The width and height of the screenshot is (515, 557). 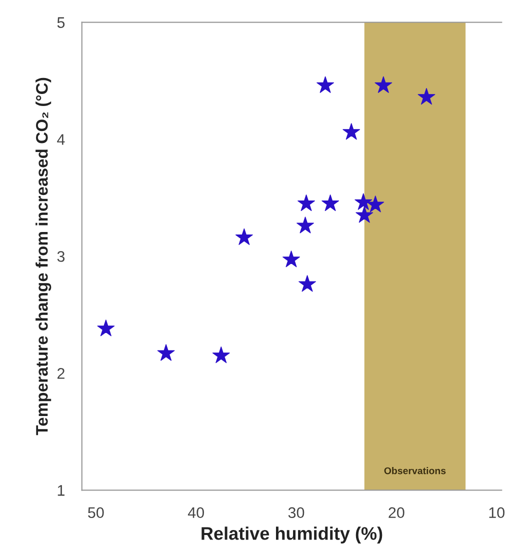 What do you see at coordinates (60, 373) in the screenshot?
I see `y-tick-label: 2` at bounding box center [60, 373].